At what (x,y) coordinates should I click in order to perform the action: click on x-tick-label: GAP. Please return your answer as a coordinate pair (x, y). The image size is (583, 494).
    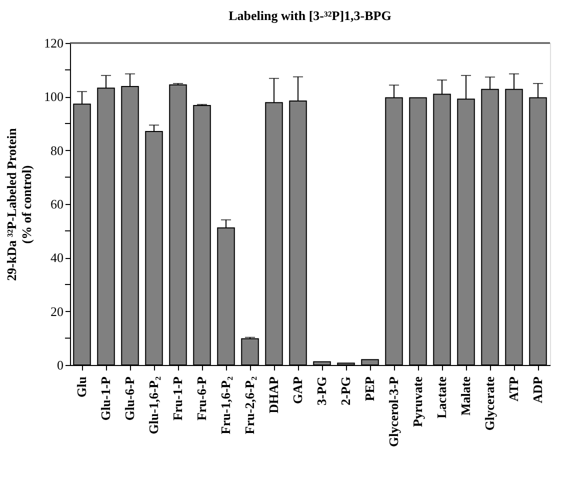
    Looking at the image, I should click on (297, 390).